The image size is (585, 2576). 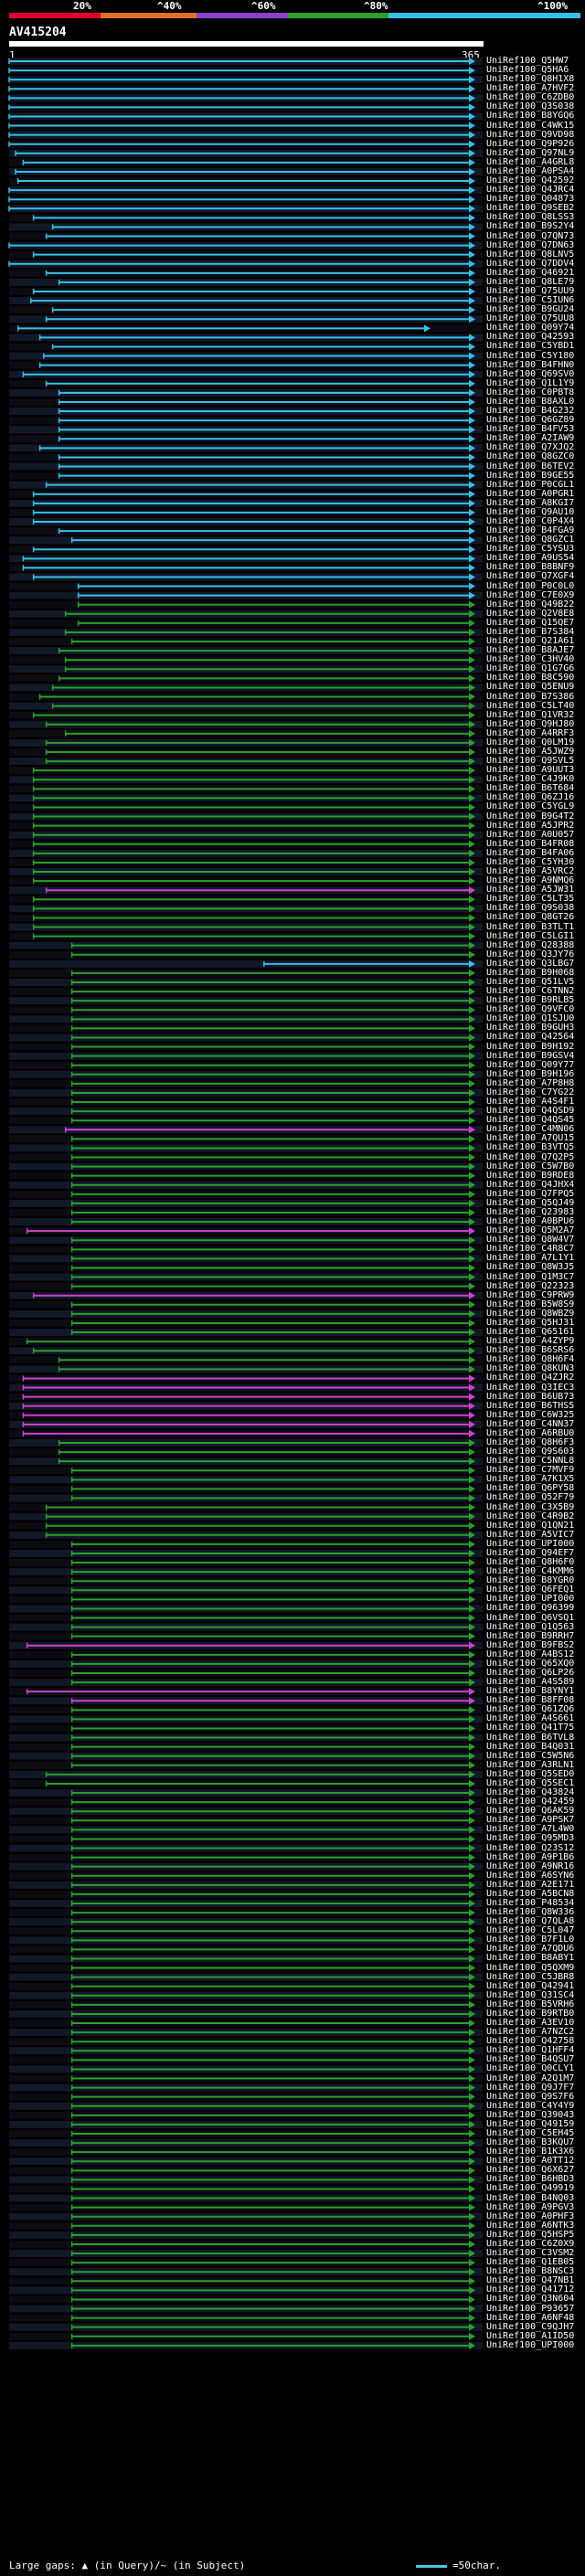 I want to click on hit-label: UniRef100_B8NSC3, so click(x=531, y=2271).